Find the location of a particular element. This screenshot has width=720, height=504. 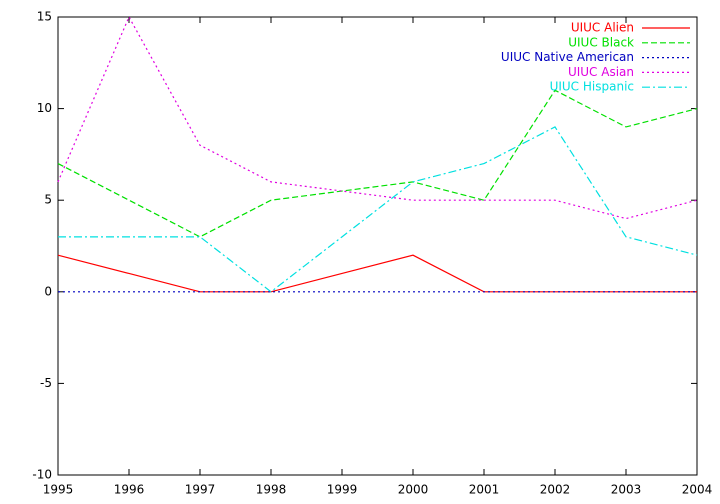

x-tick-label: 2004 is located at coordinates (697, 490).